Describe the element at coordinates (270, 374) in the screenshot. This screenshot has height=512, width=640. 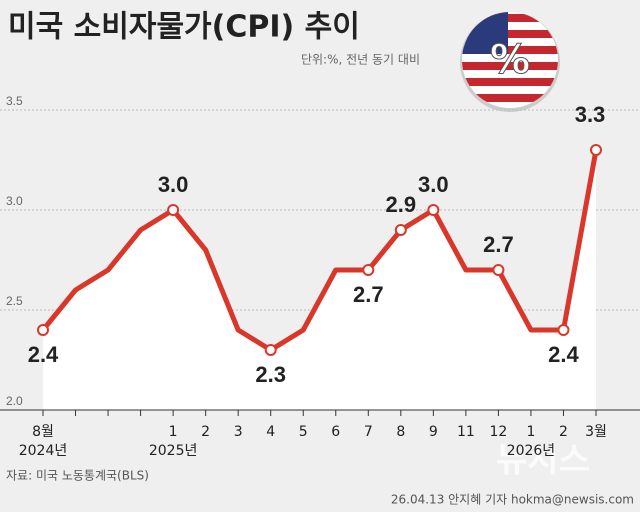
I see `value-label: 2.3` at that location.